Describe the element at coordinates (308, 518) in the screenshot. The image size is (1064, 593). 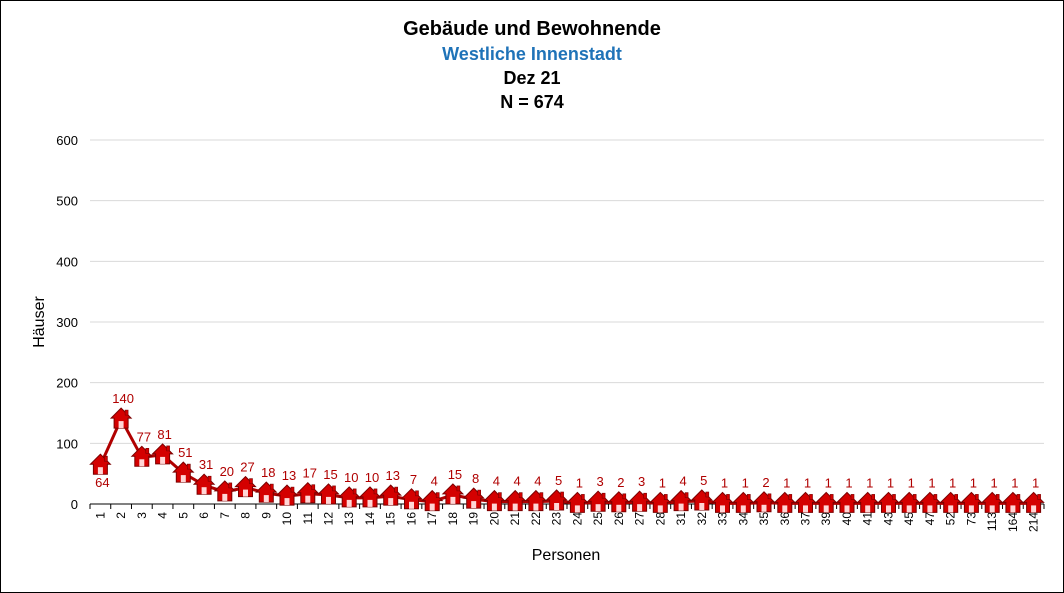
I see `x-tick-label: 11` at that location.